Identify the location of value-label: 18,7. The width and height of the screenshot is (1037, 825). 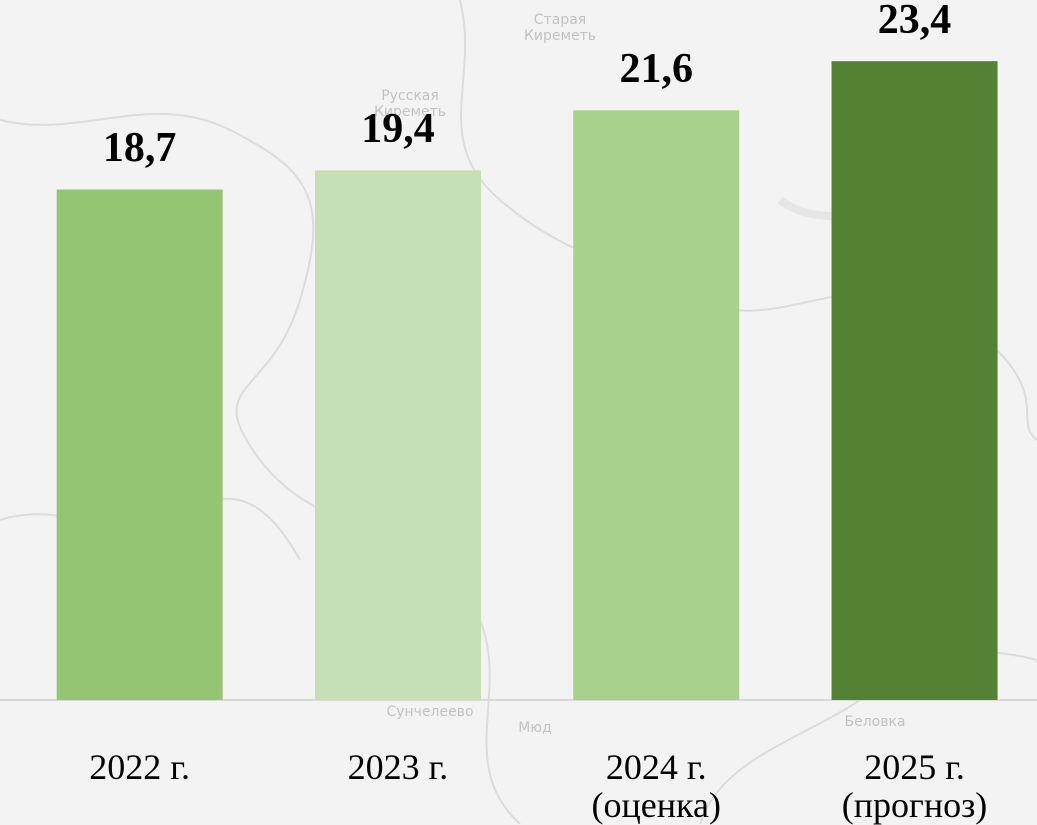
(139, 148).